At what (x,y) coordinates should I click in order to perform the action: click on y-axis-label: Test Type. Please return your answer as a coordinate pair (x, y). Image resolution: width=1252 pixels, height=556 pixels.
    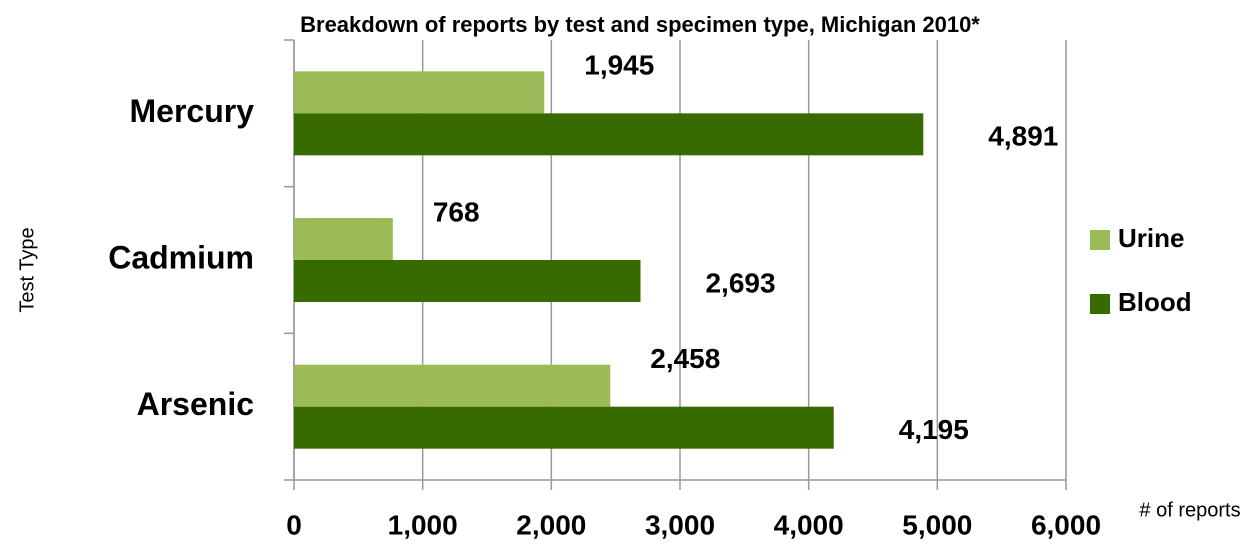
    Looking at the image, I should click on (27, 269).